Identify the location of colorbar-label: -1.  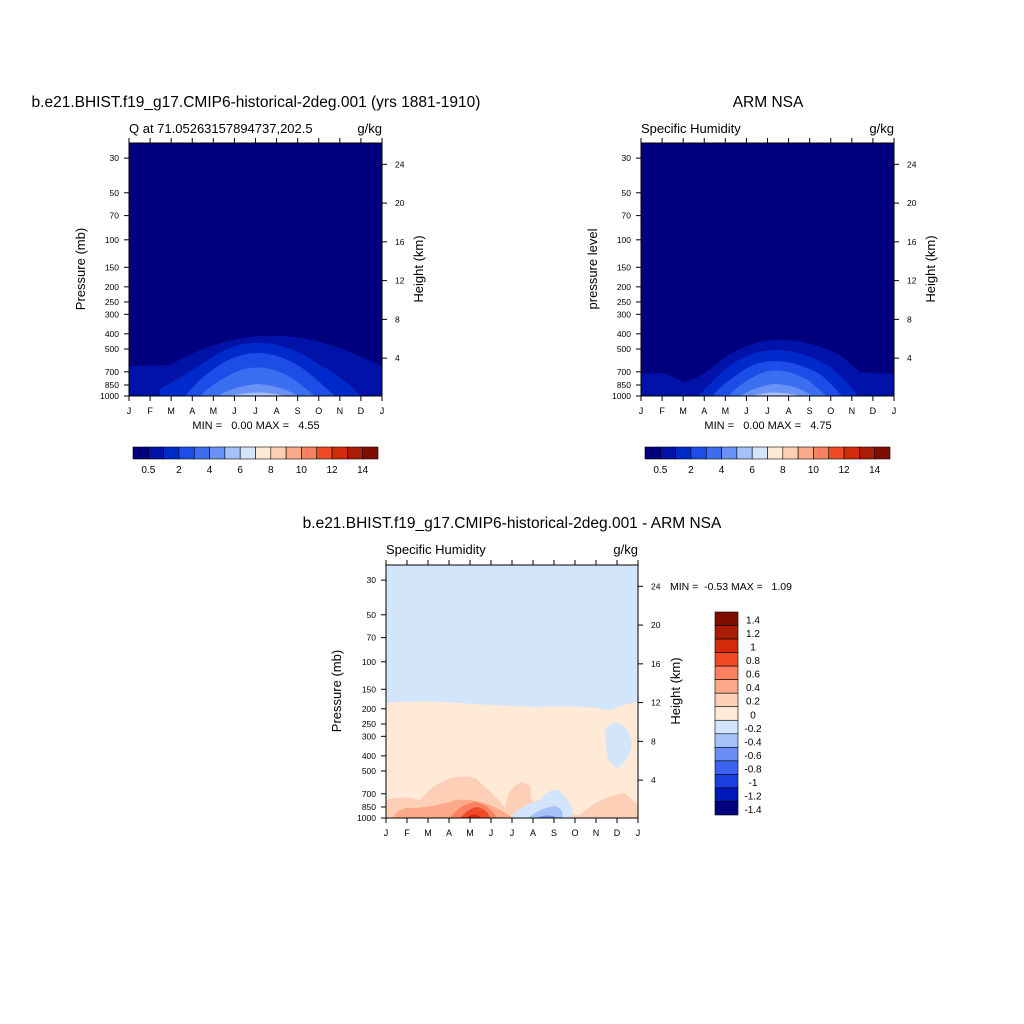
(753, 783).